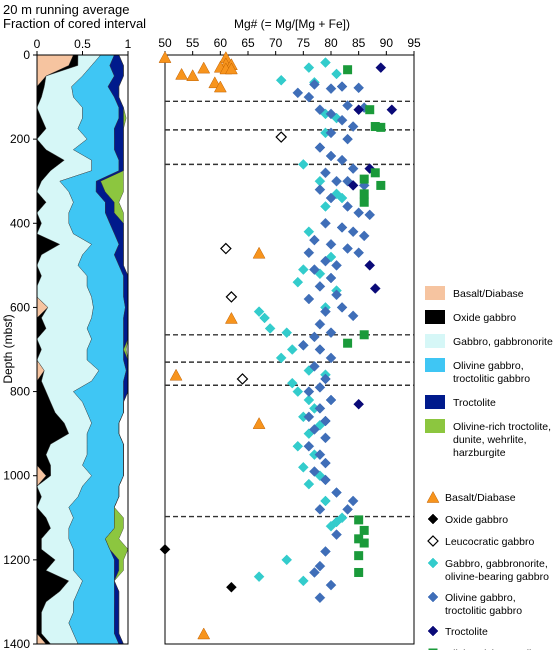 The image size is (558, 650). Describe the element at coordinates (16, 476) in the screenshot. I see `depth-tick-label: 1000` at that location.